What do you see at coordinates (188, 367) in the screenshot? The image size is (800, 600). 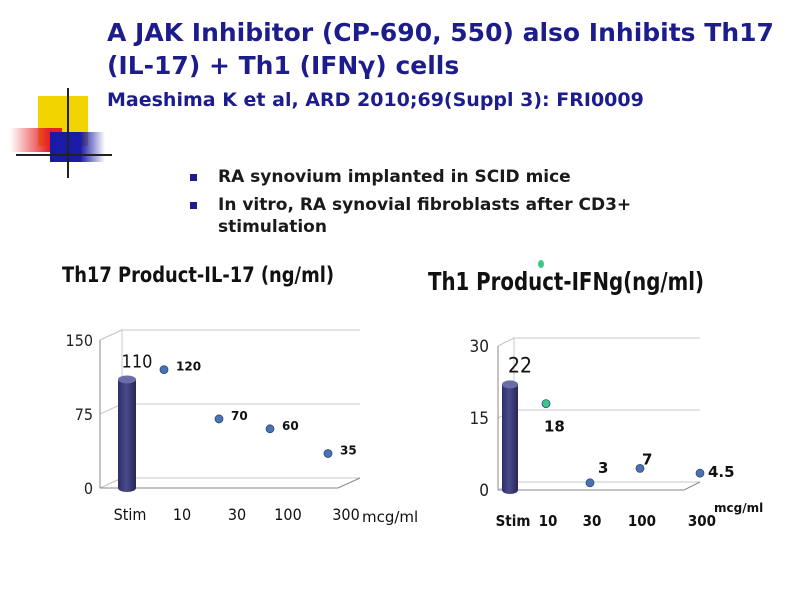 I see `point-data-label: 120` at bounding box center [188, 367].